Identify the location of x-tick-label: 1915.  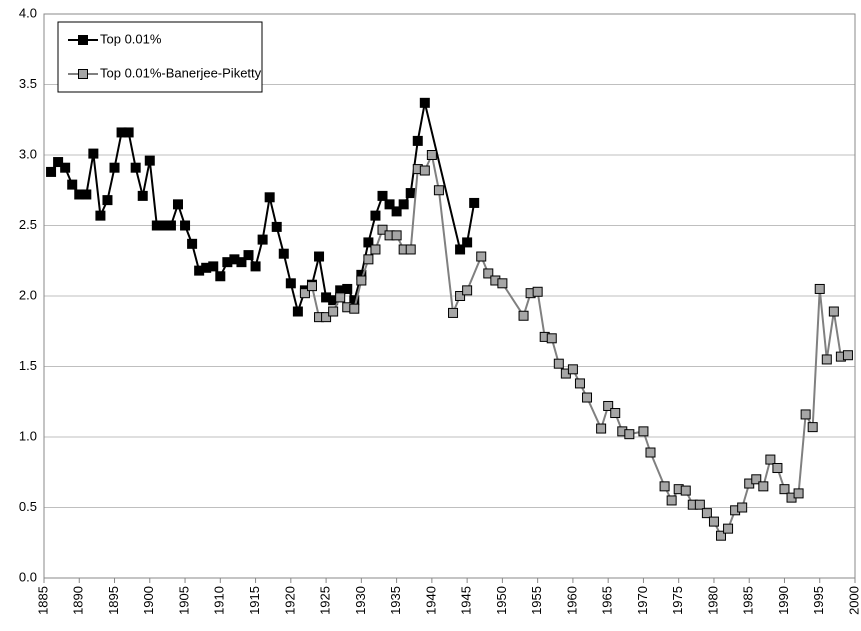
(254, 600).